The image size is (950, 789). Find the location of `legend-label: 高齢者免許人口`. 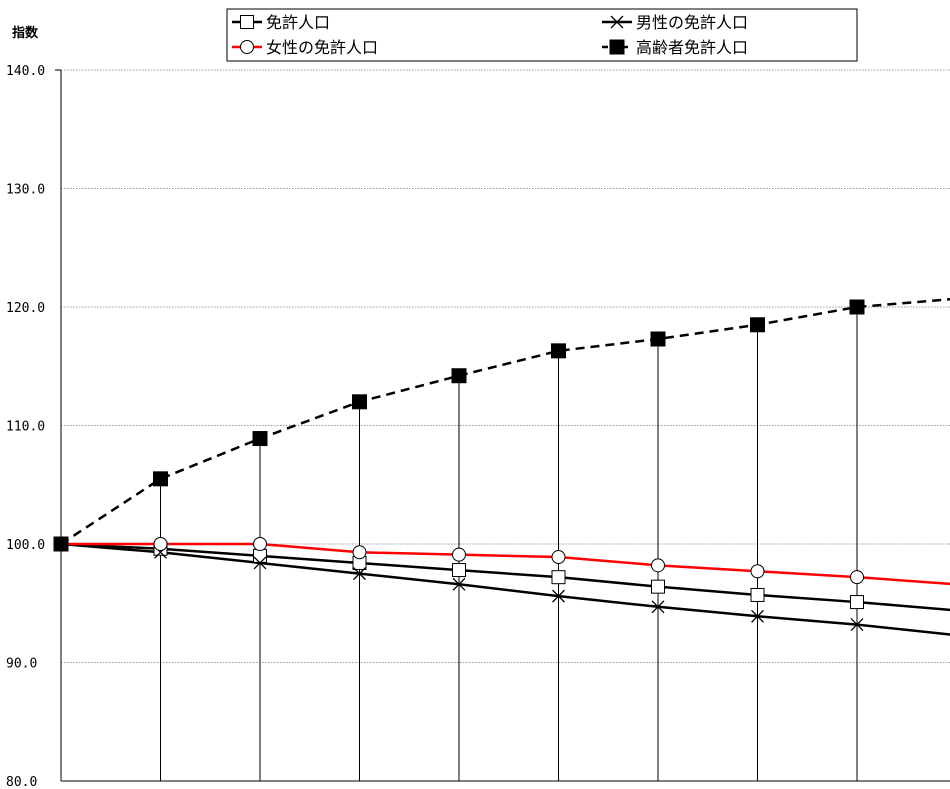

legend-label: 高齢者免許人口 is located at coordinates (692, 47).